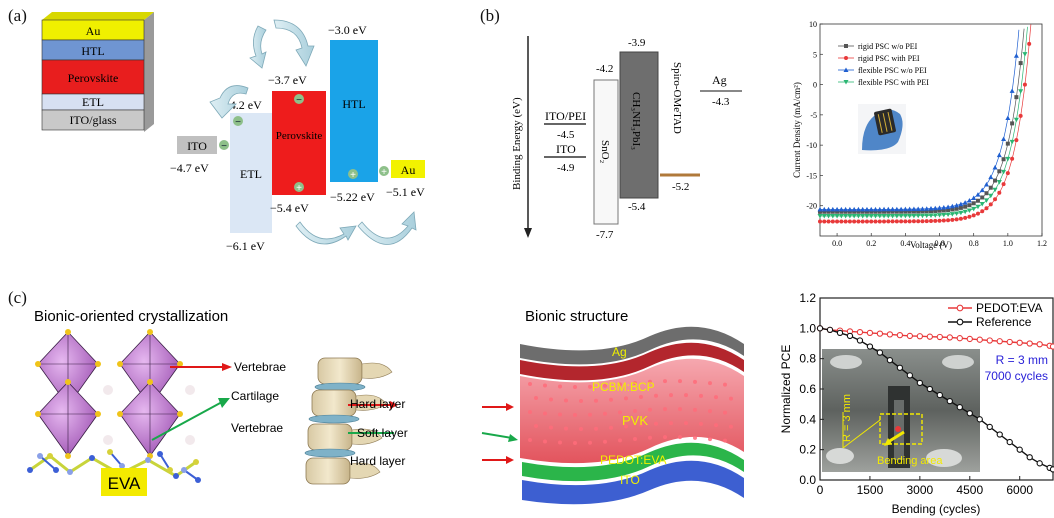  What do you see at coordinates (93, 77) in the screenshot?
I see `stack-layer-perovskite` at bounding box center [93, 77].